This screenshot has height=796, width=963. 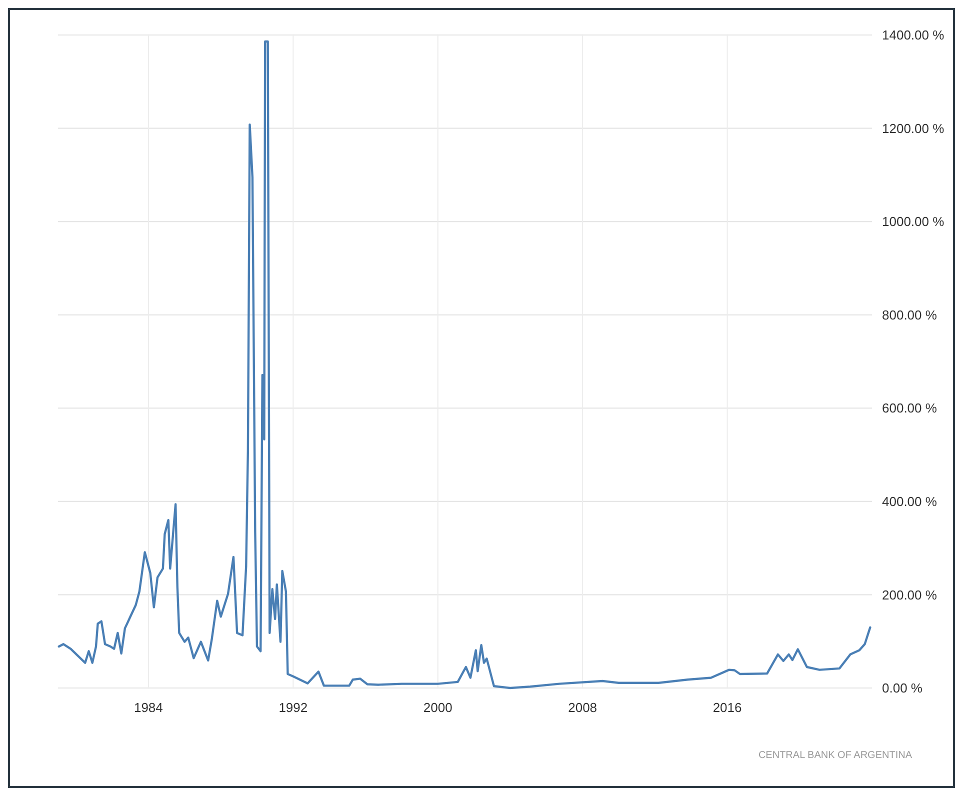 What do you see at coordinates (583, 707) in the screenshot?
I see `x-tick-label: 2008` at bounding box center [583, 707].